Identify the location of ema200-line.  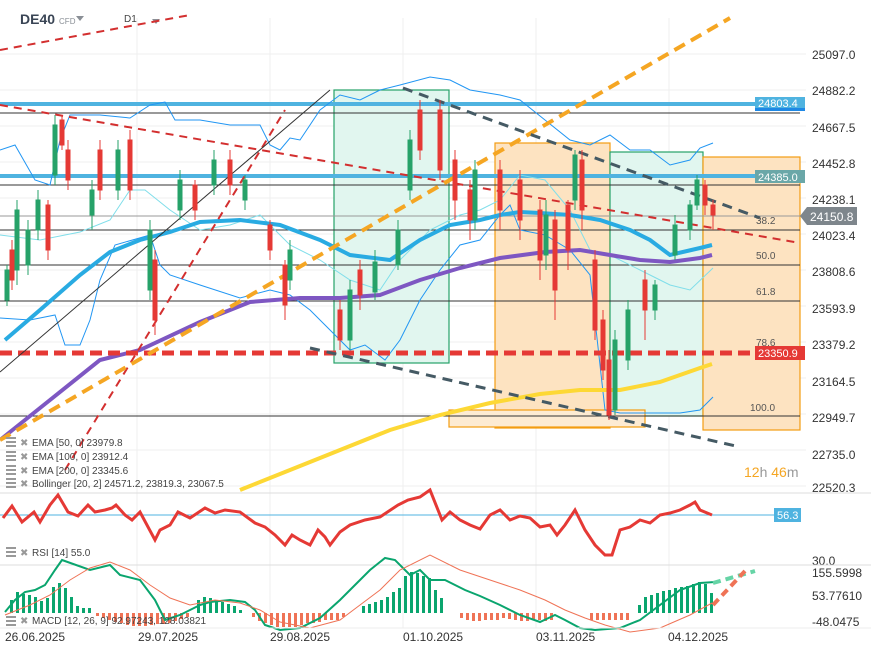
(476, 427).